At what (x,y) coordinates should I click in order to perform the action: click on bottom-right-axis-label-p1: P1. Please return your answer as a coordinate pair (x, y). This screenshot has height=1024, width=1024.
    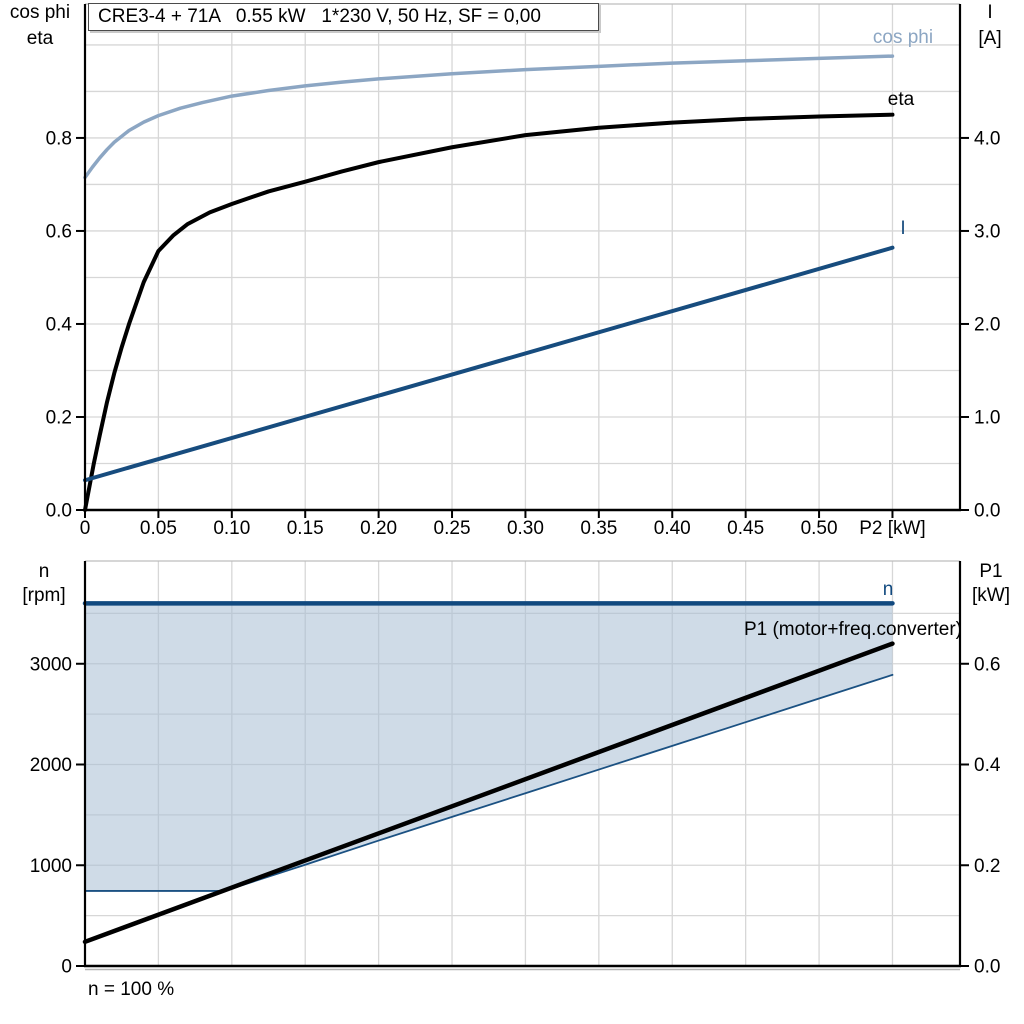
    Looking at the image, I should click on (991, 571).